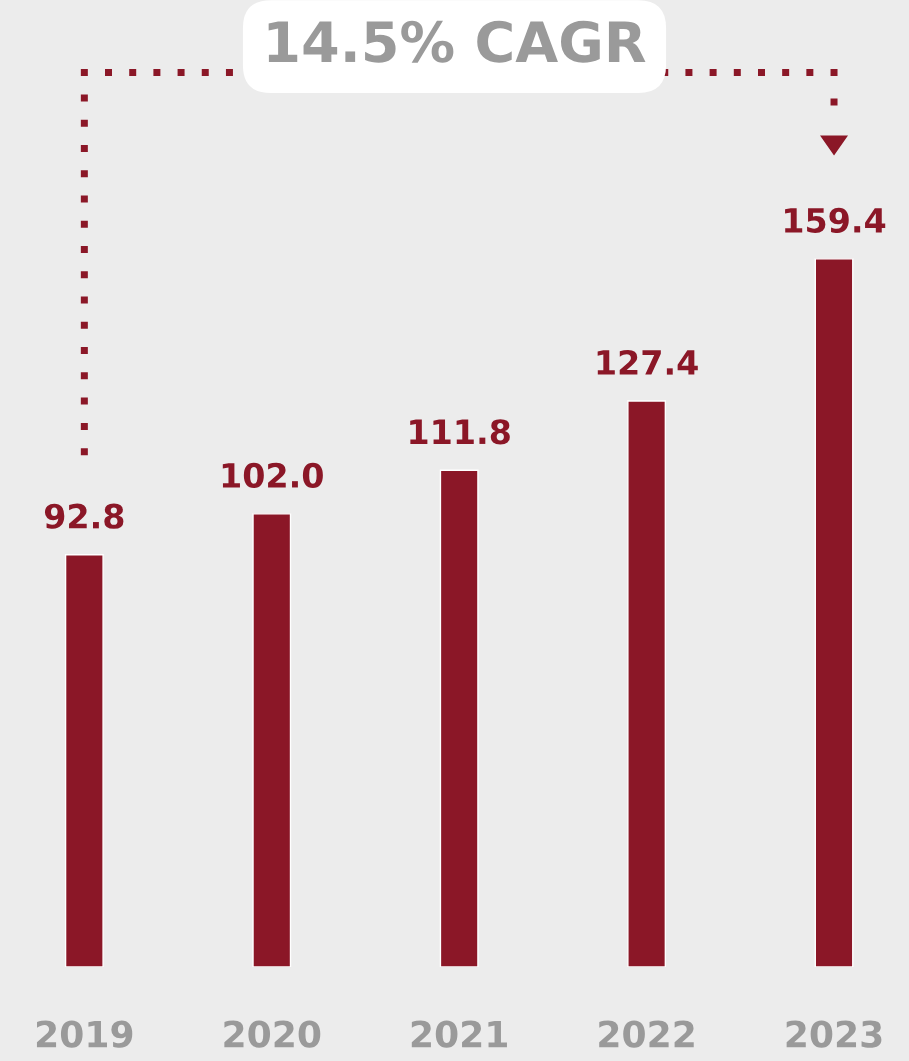 This screenshot has width=909, height=1061. I want to click on x-tick-label: 2023, so click(834, 1034).